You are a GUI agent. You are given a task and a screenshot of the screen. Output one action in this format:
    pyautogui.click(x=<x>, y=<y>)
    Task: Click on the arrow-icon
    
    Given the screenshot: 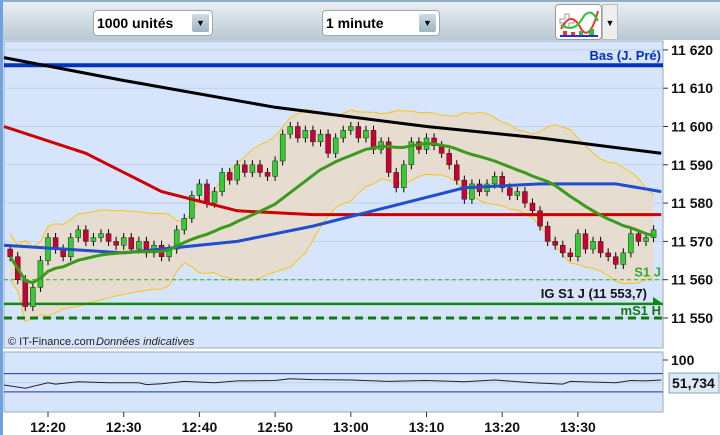 What is the action you would take?
    pyautogui.click(x=658, y=300)
    